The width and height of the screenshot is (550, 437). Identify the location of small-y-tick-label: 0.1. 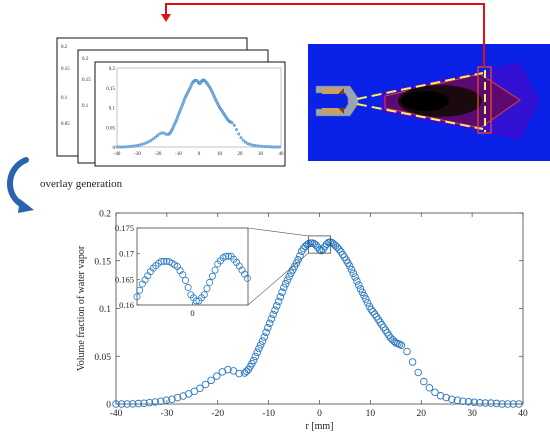
(112, 109).